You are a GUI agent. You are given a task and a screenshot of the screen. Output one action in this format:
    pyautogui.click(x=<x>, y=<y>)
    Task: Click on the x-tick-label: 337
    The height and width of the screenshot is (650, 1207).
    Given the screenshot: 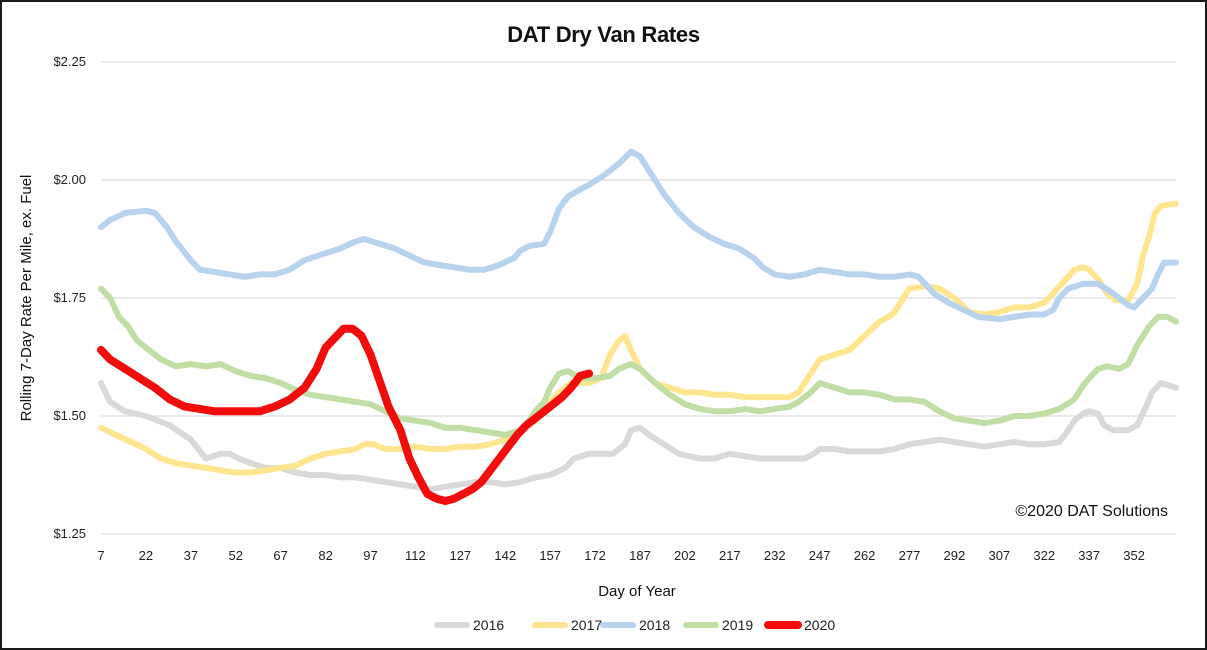 What is the action you would take?
    pyautogui.click(x=1089, y=555)
    